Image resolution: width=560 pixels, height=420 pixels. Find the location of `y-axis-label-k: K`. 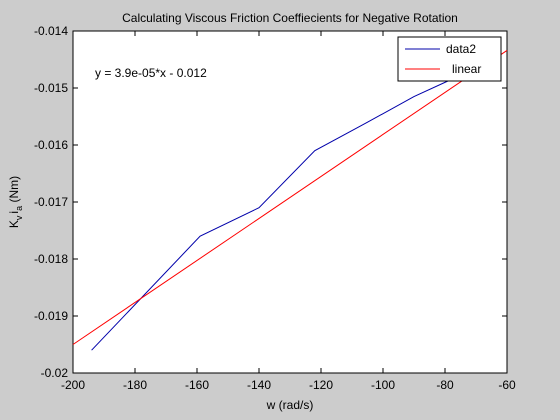

y-axis-label-k: K is located at coordinates (14, 224).